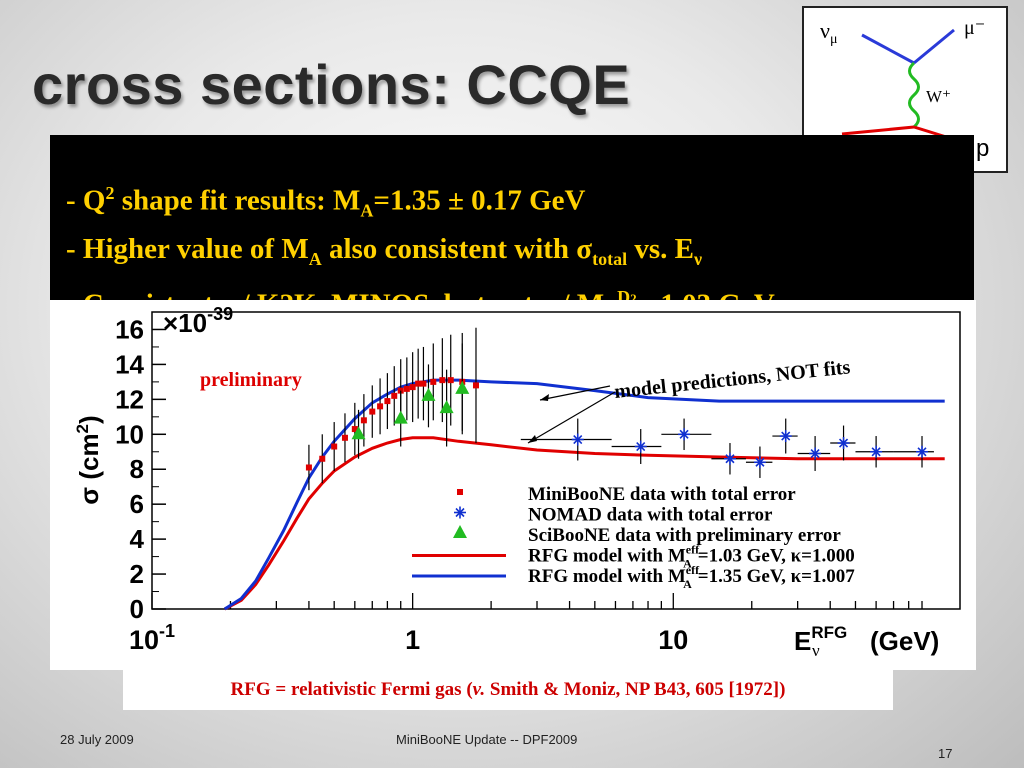  I want to click on y-tick-label: 10, so click(129, 434).